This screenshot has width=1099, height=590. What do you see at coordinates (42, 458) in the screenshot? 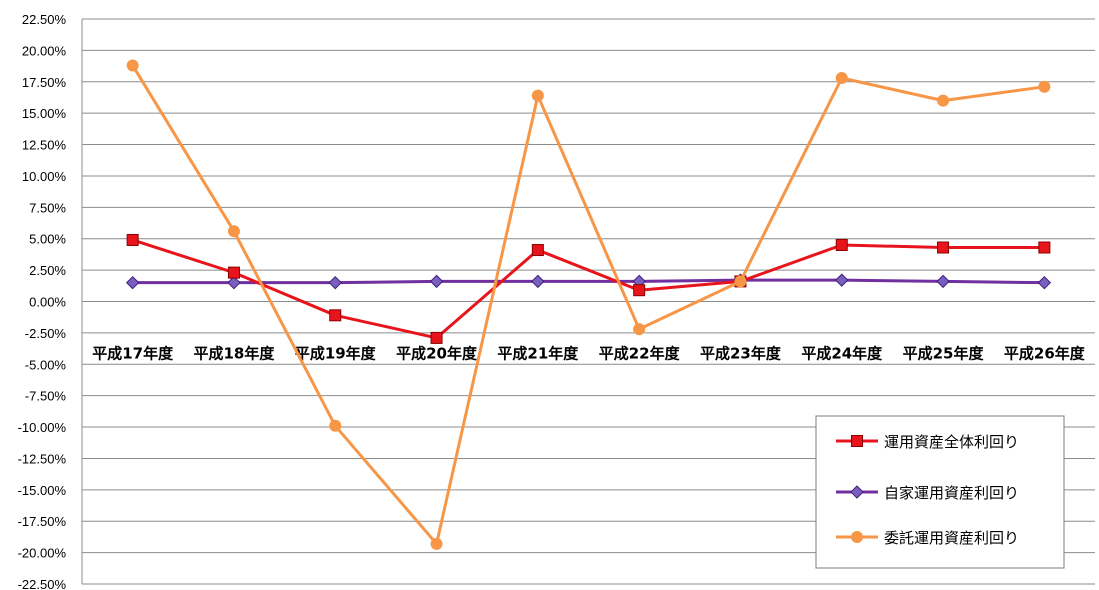
I see `y-tick-label: -12.50%` at bounding box center [42, 458].